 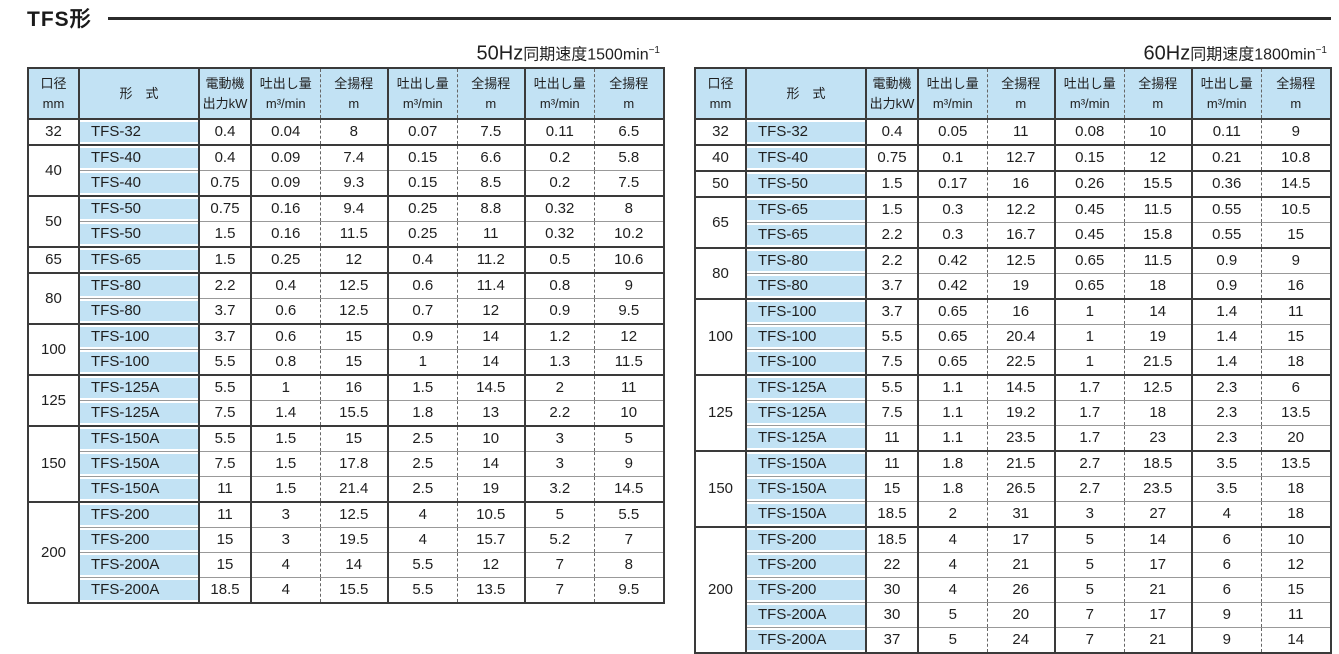 What do you see at coordinates (559, 362) in the screenshot?
I see `discharge-cell-3: 1.3` at bounding box center [559, 362].